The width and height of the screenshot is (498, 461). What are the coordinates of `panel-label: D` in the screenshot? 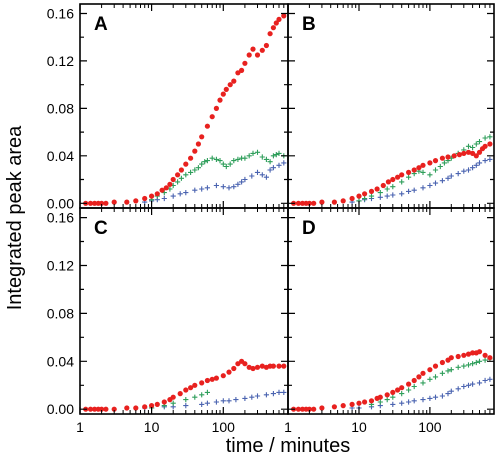 It's located at (309, 228).